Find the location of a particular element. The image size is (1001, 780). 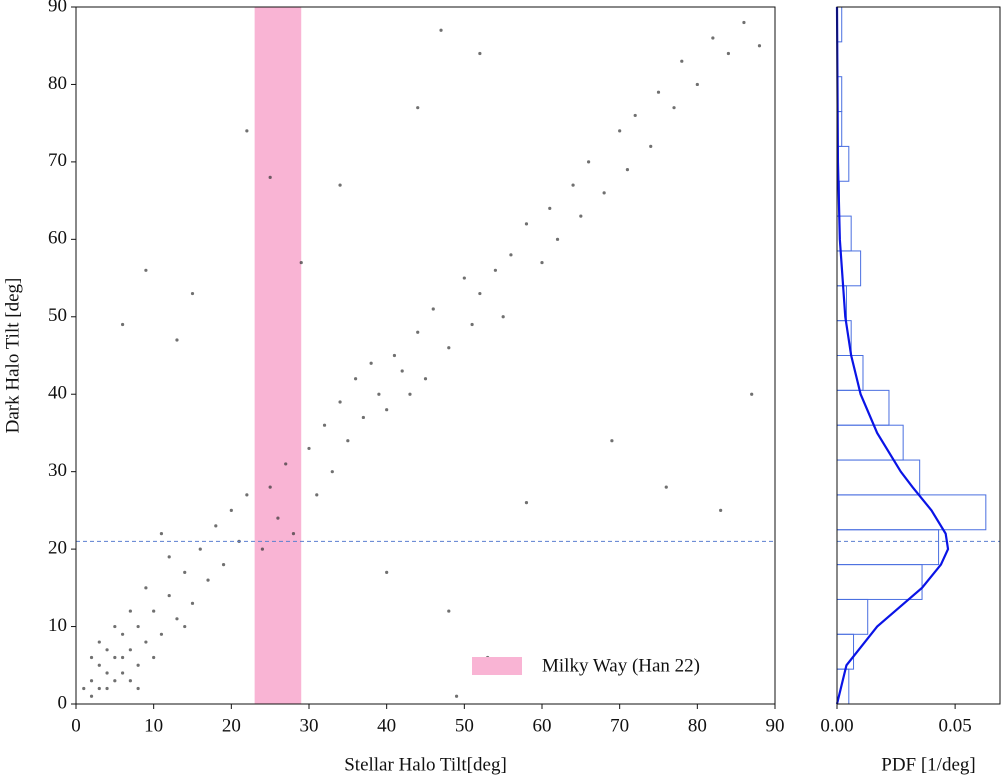

x-tick-label: 10 is located at coordinates (153, 725).